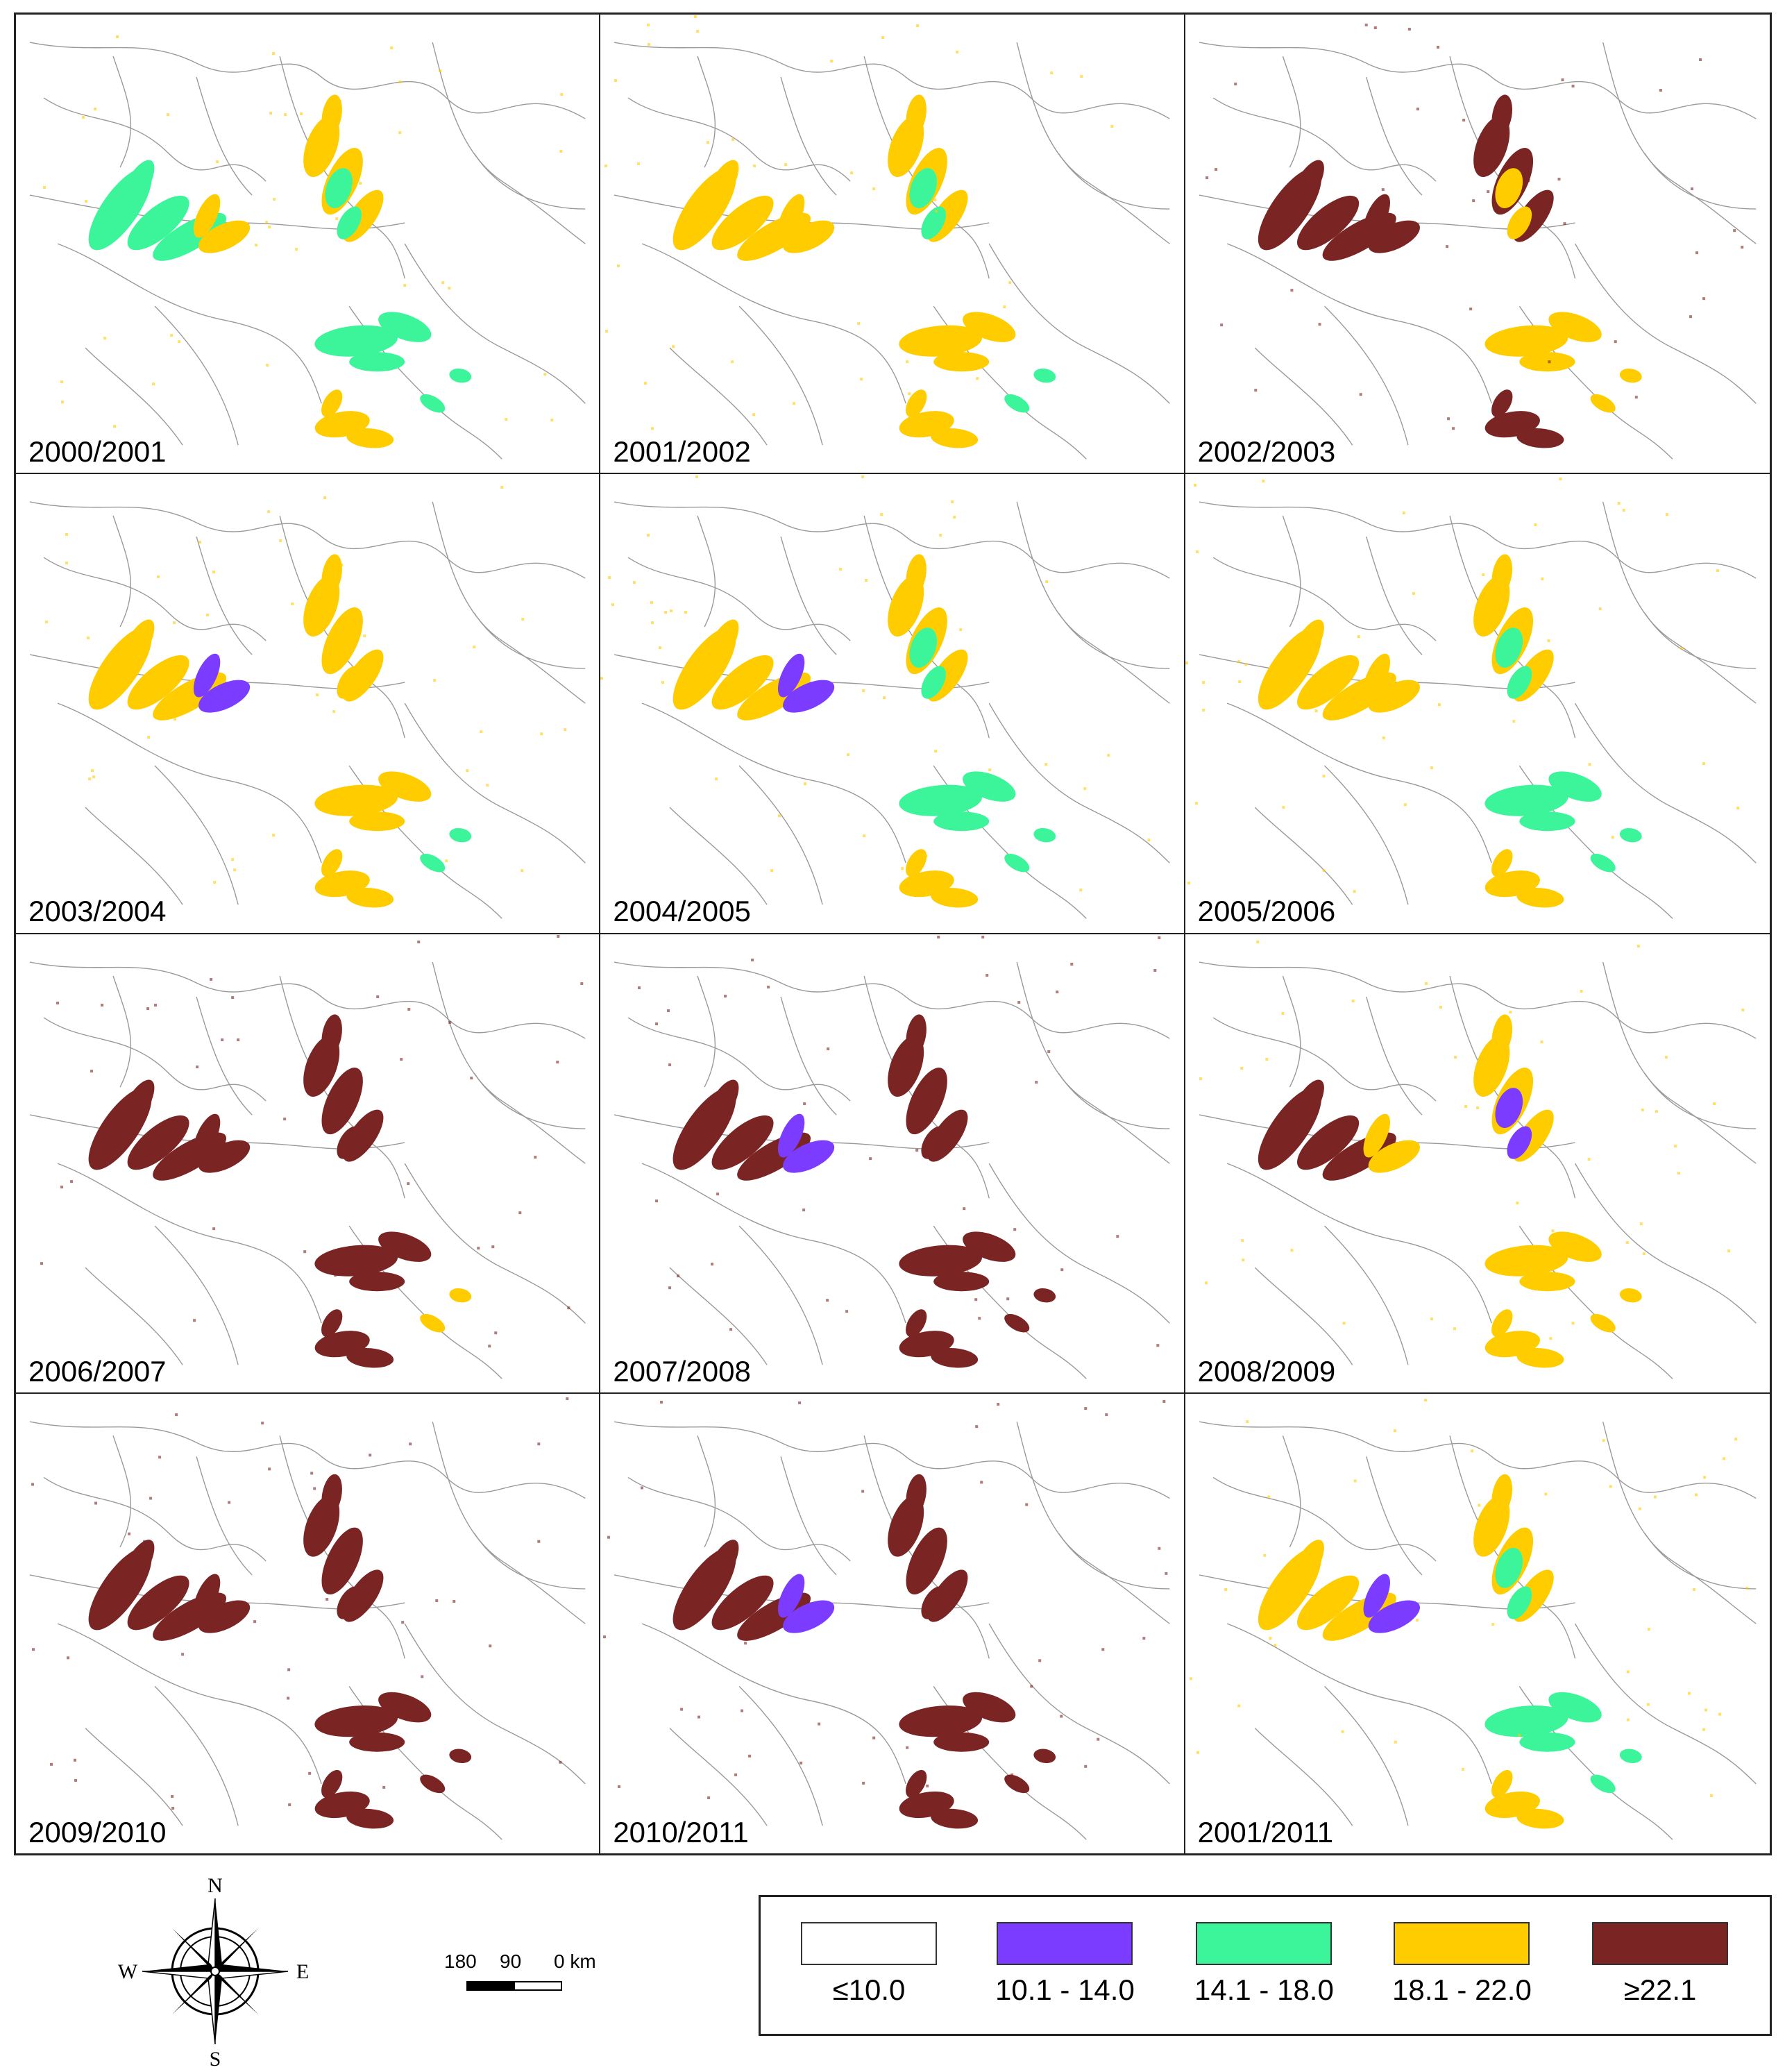 This screenshot has height=2072, width=1785. Describe the element at coordinates (1660, 1974) in the screenshot. I see `legend-item: ≥22.1` at that location.